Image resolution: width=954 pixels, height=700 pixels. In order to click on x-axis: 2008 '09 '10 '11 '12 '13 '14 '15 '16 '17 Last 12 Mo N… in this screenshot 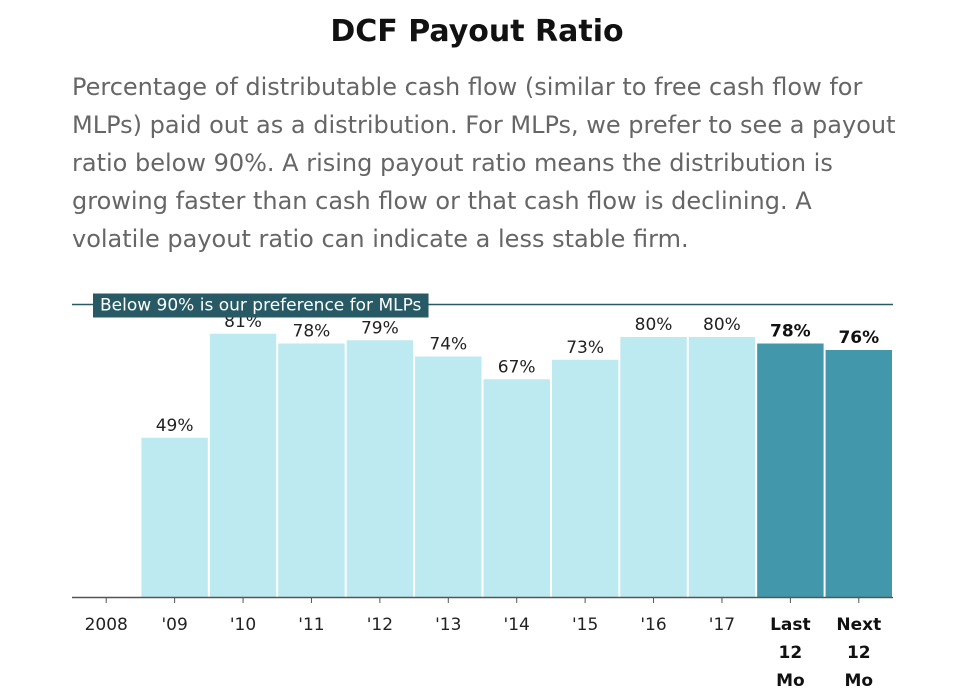, I will do `click(482, 643)`.